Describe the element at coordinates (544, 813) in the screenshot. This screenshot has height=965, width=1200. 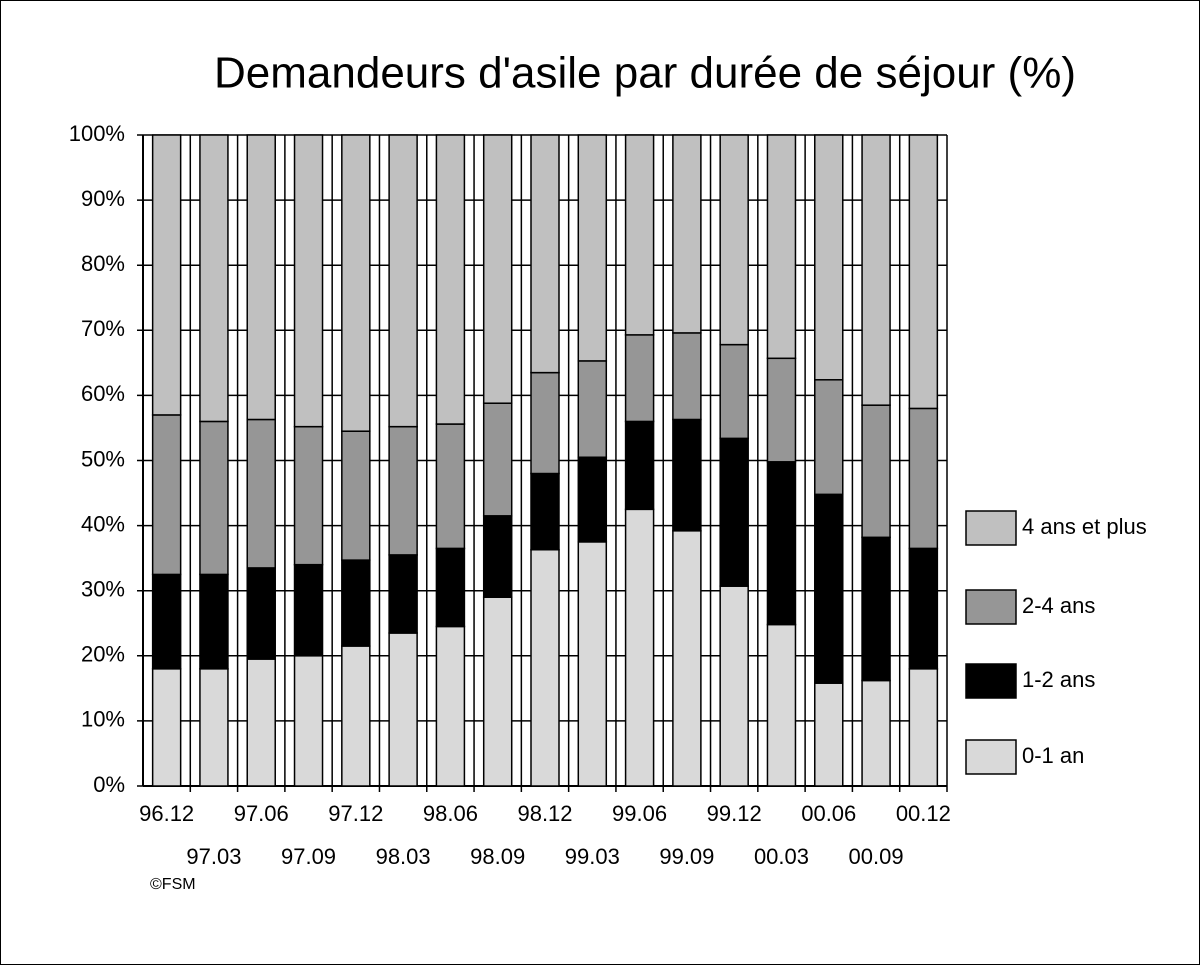
I see `x-tick-label: 98.12` at that location.